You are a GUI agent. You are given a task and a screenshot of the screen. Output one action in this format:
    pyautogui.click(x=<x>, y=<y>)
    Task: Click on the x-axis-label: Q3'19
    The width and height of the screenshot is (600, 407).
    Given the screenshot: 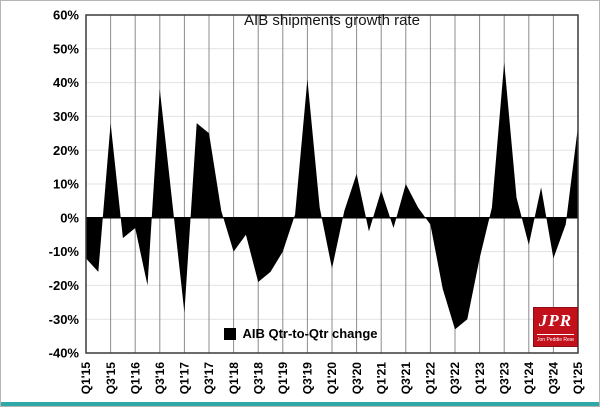 What is the action you would take?
    pyautogui.click(x=308, y=378)
    